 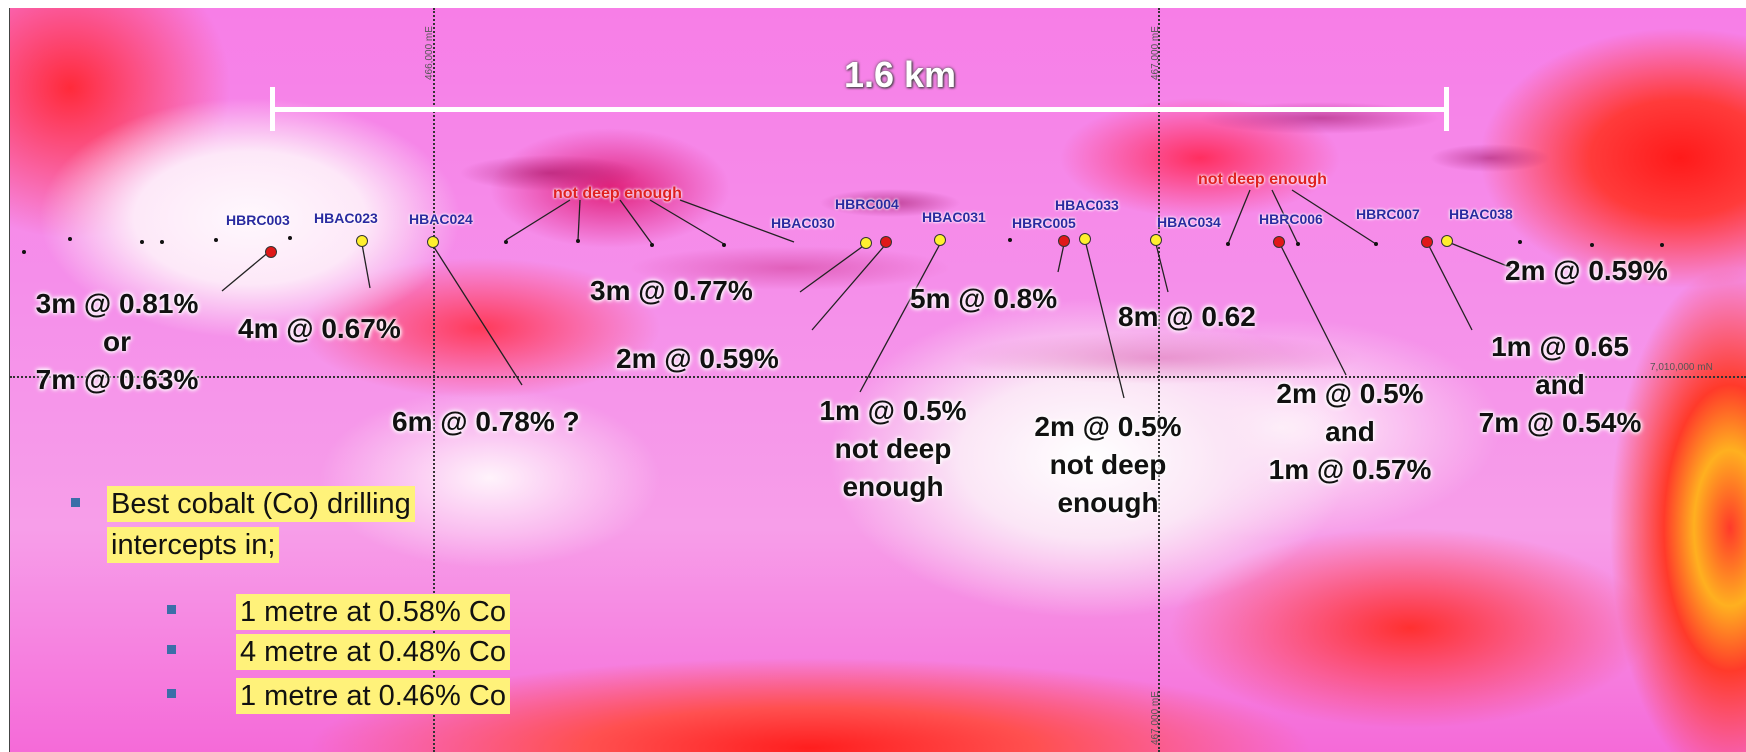 I want to click on list-item: 4 metre at 0.48% Co, so click(x=373, y=652).